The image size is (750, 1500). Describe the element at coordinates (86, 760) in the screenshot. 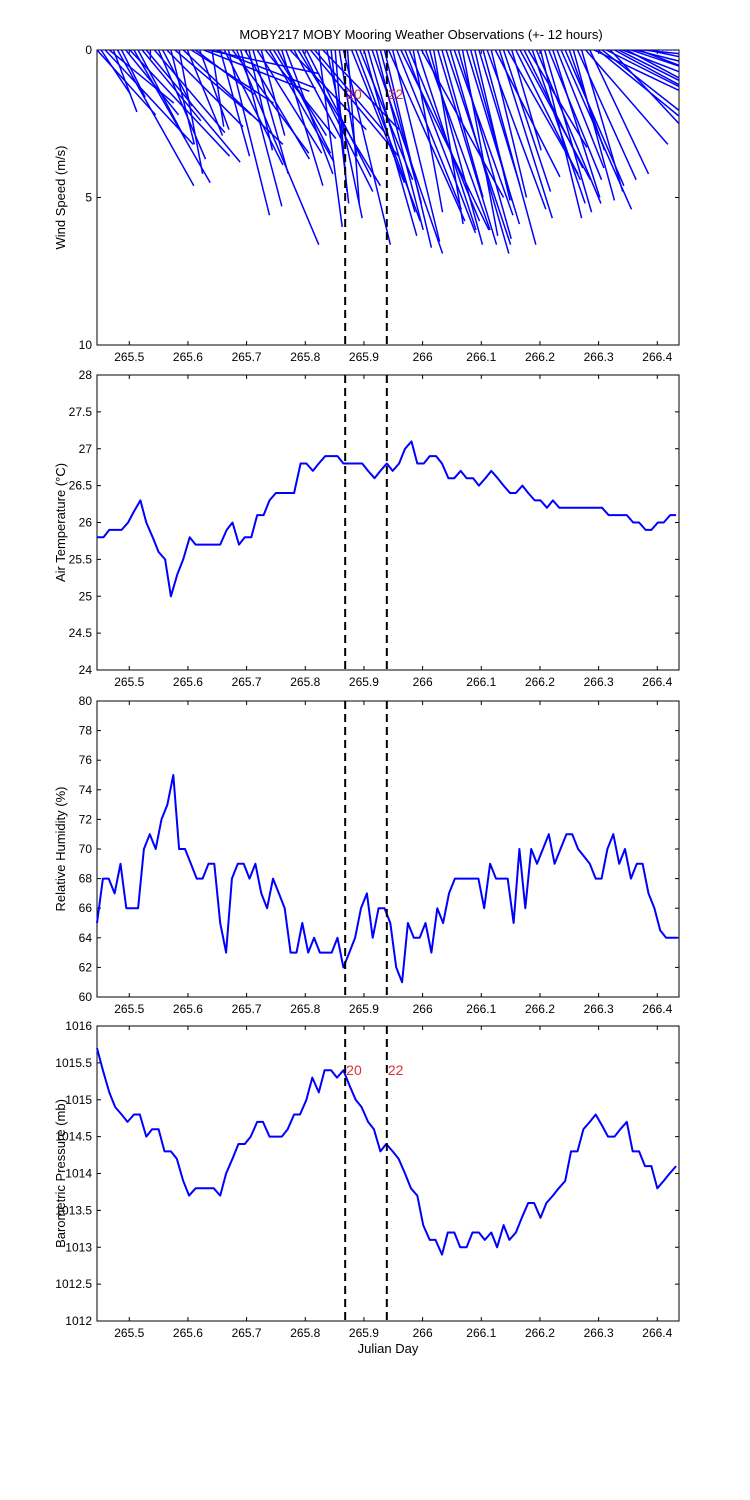

I see `y-tick-label: 76` at that location.